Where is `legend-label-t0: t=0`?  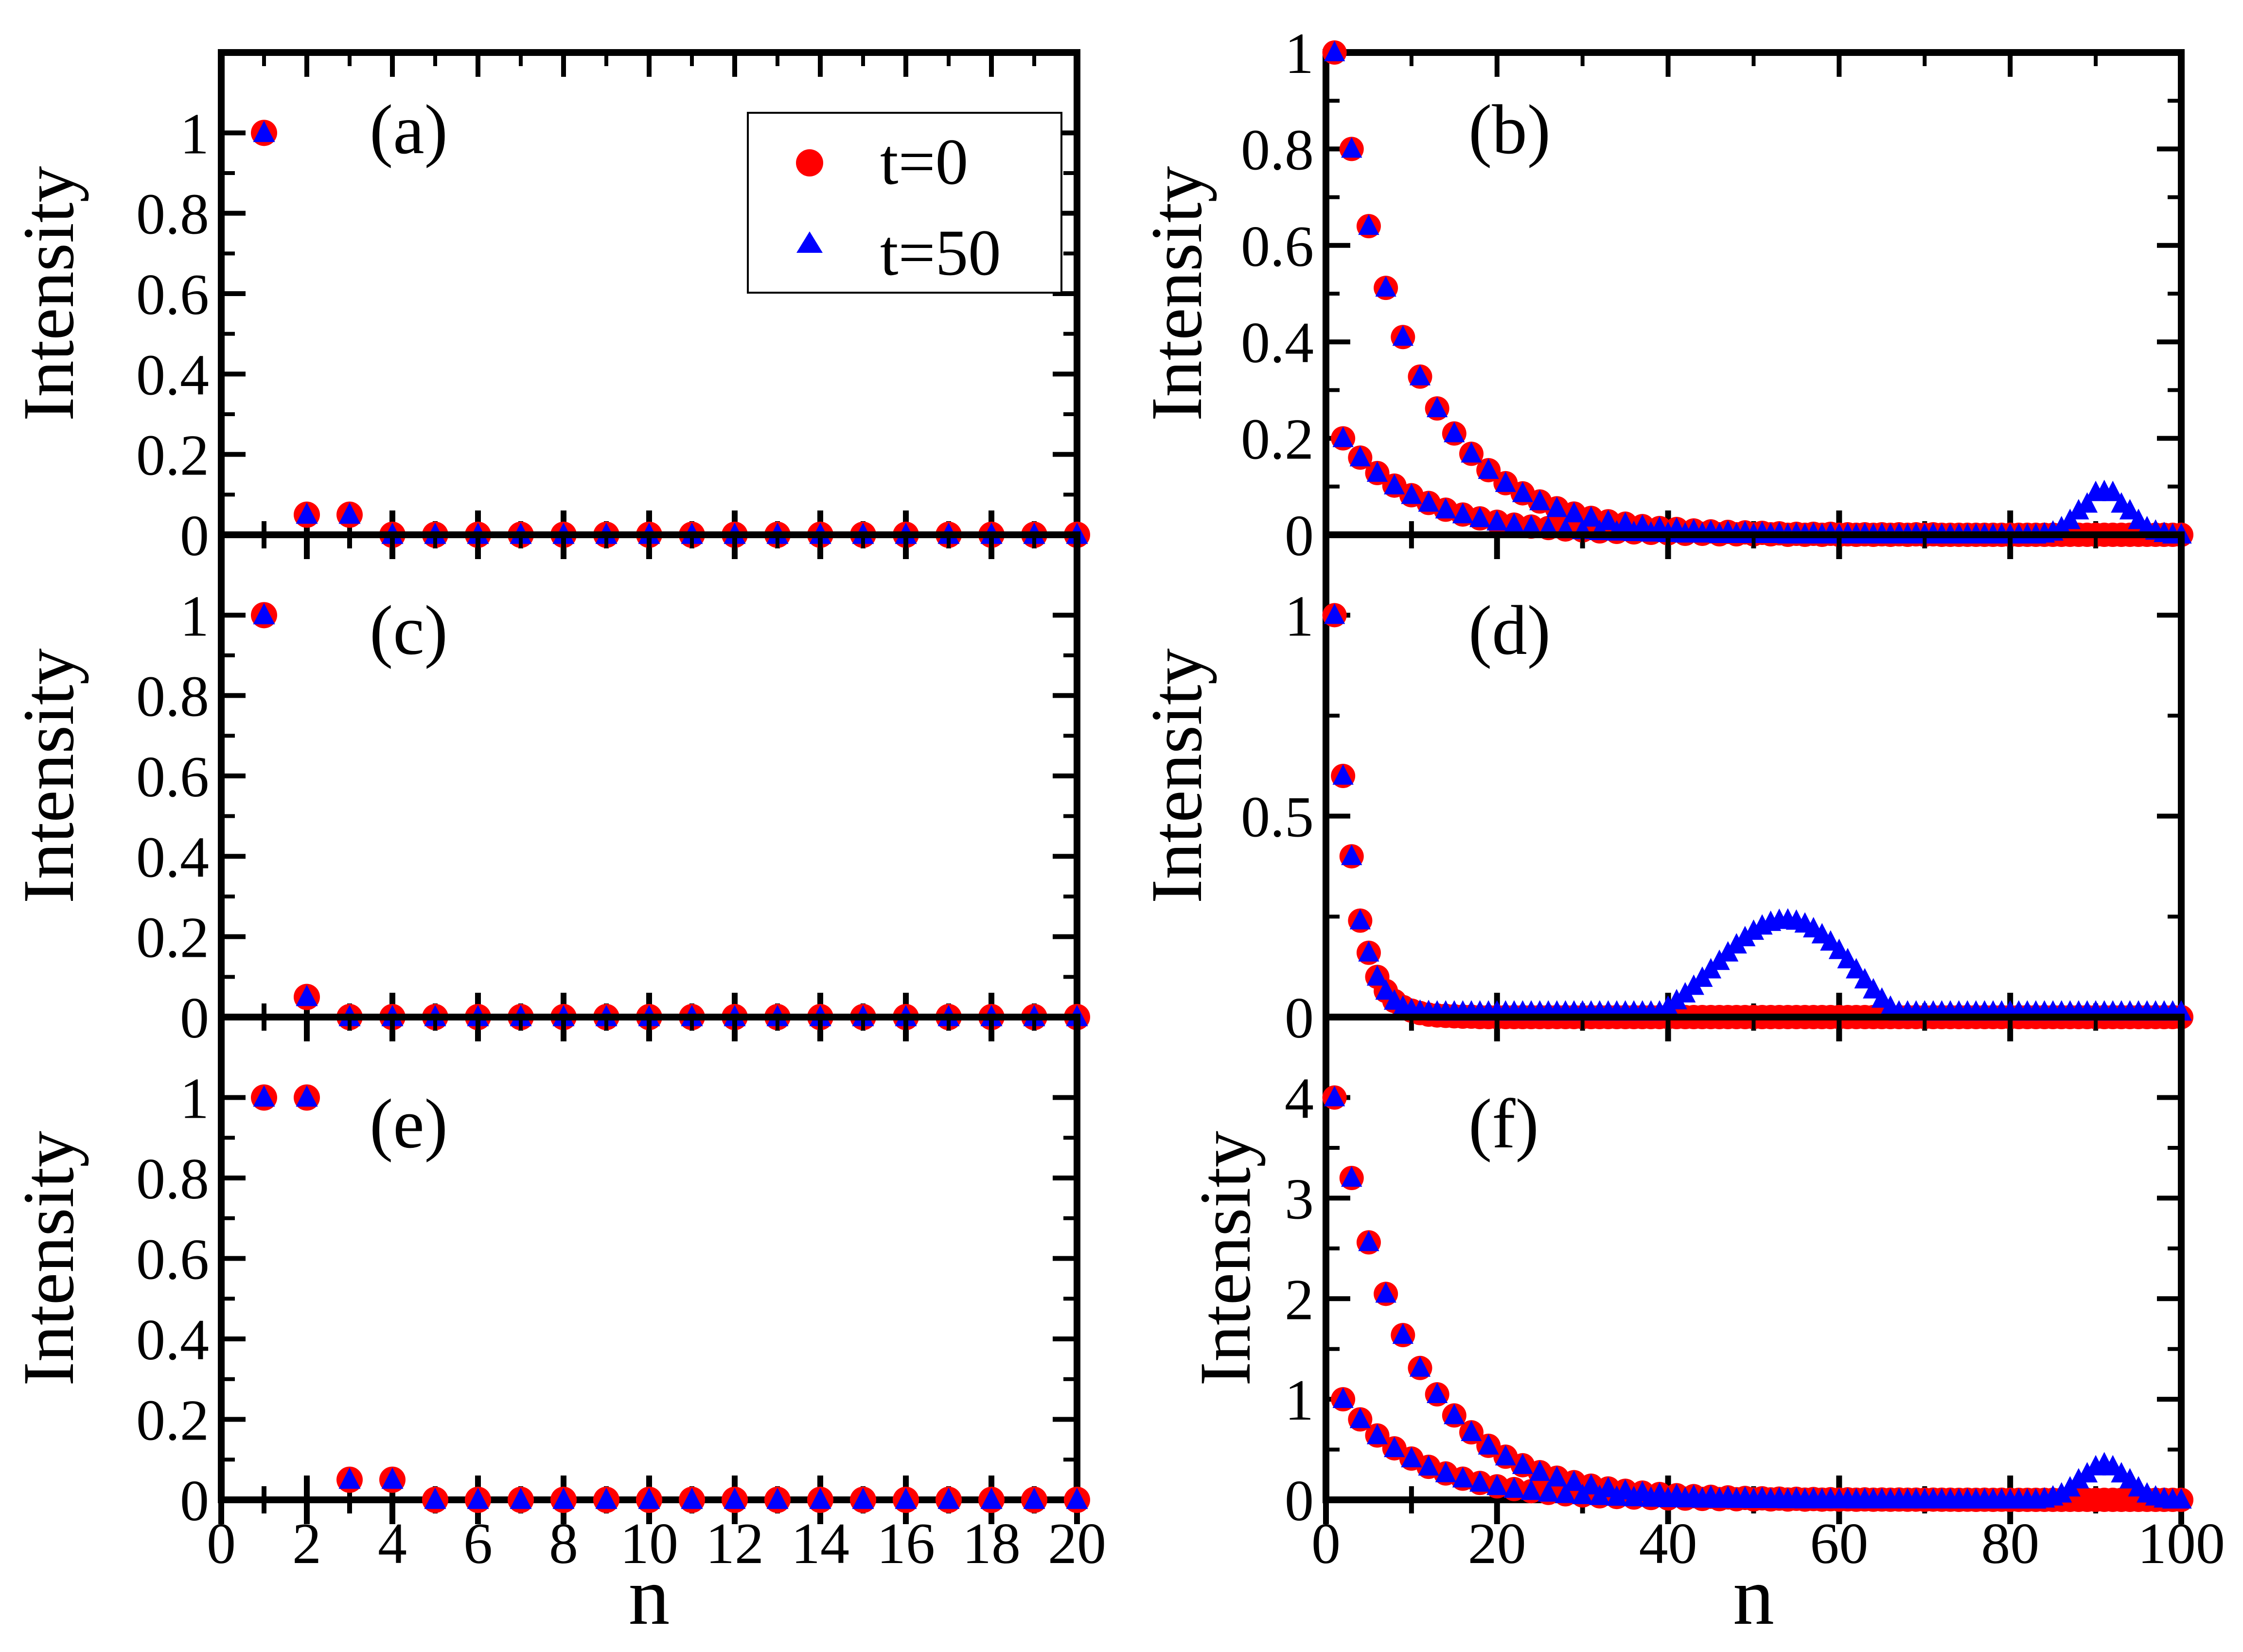
legend-label-t0: t=0 is located at coordinates (924, 162).